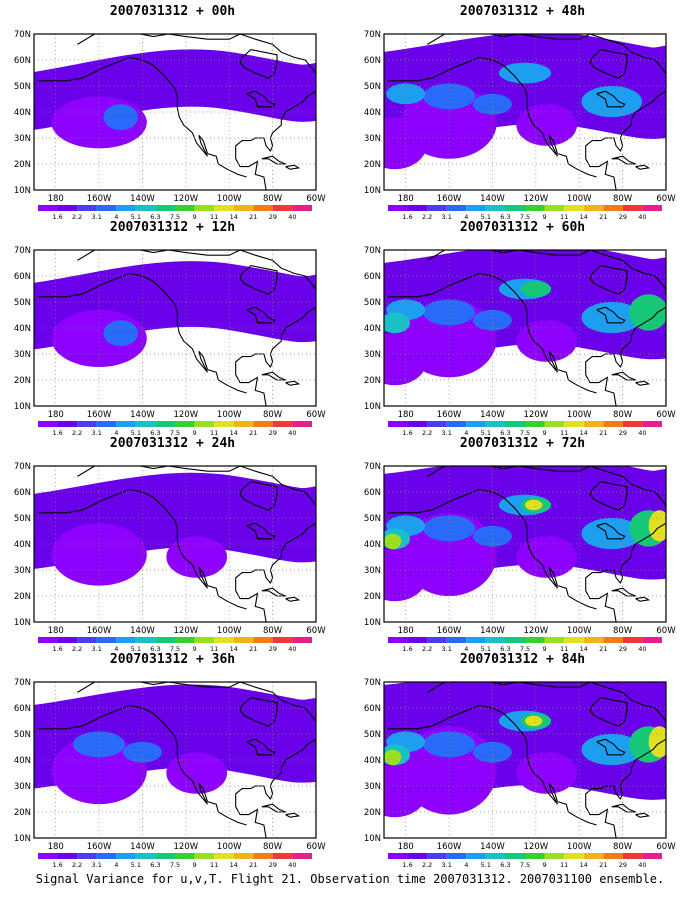 The image size is (700, 900). I want to click on legend-label: 3.1, so click(97, 865).